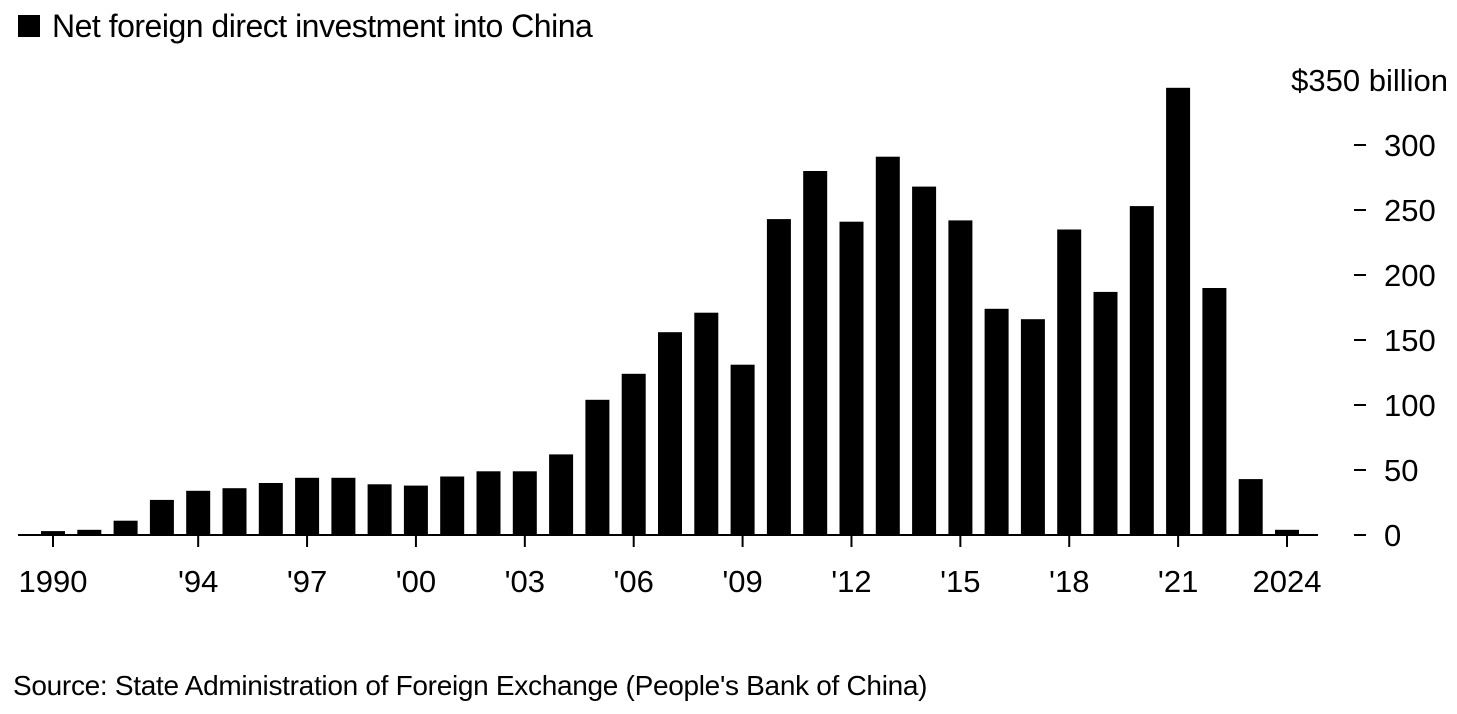 The width and height of the screenshot is (1457, 714). Describe the element at coordinates (1250, 507) in the screenshot. I see `bar-2023` at that location.